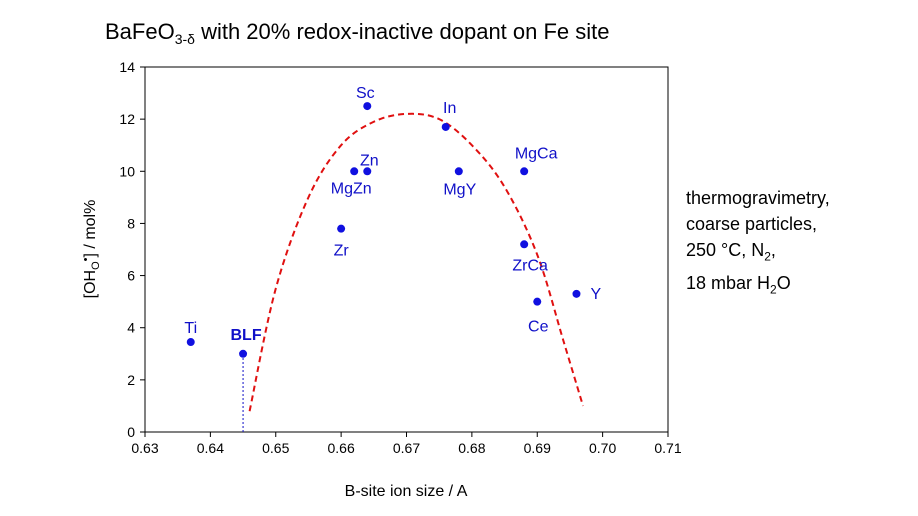  I want to click on y-tick-label: 12, so click(127, 119).